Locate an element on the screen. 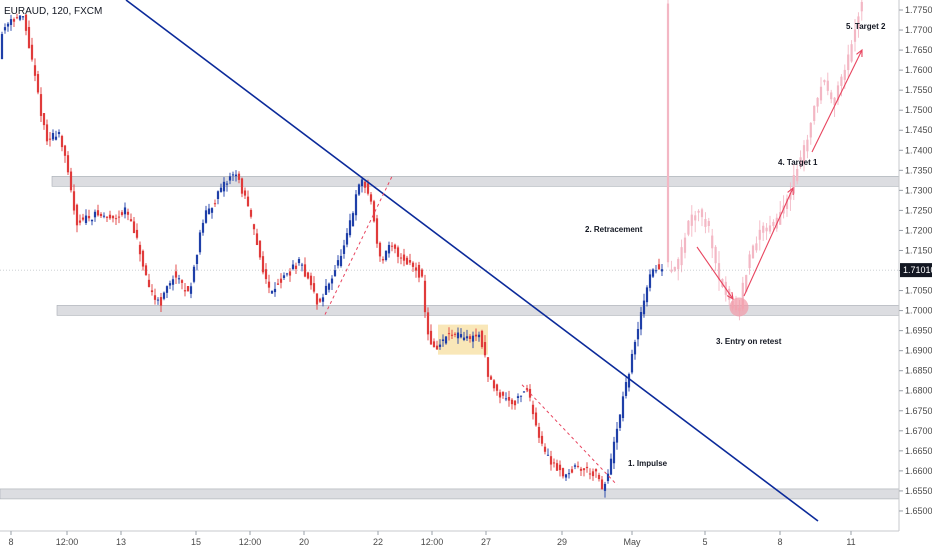 The width and height of the screenshot is (932, 550). price-tick-label: 1.70500 is located at coordinates (918, 291).